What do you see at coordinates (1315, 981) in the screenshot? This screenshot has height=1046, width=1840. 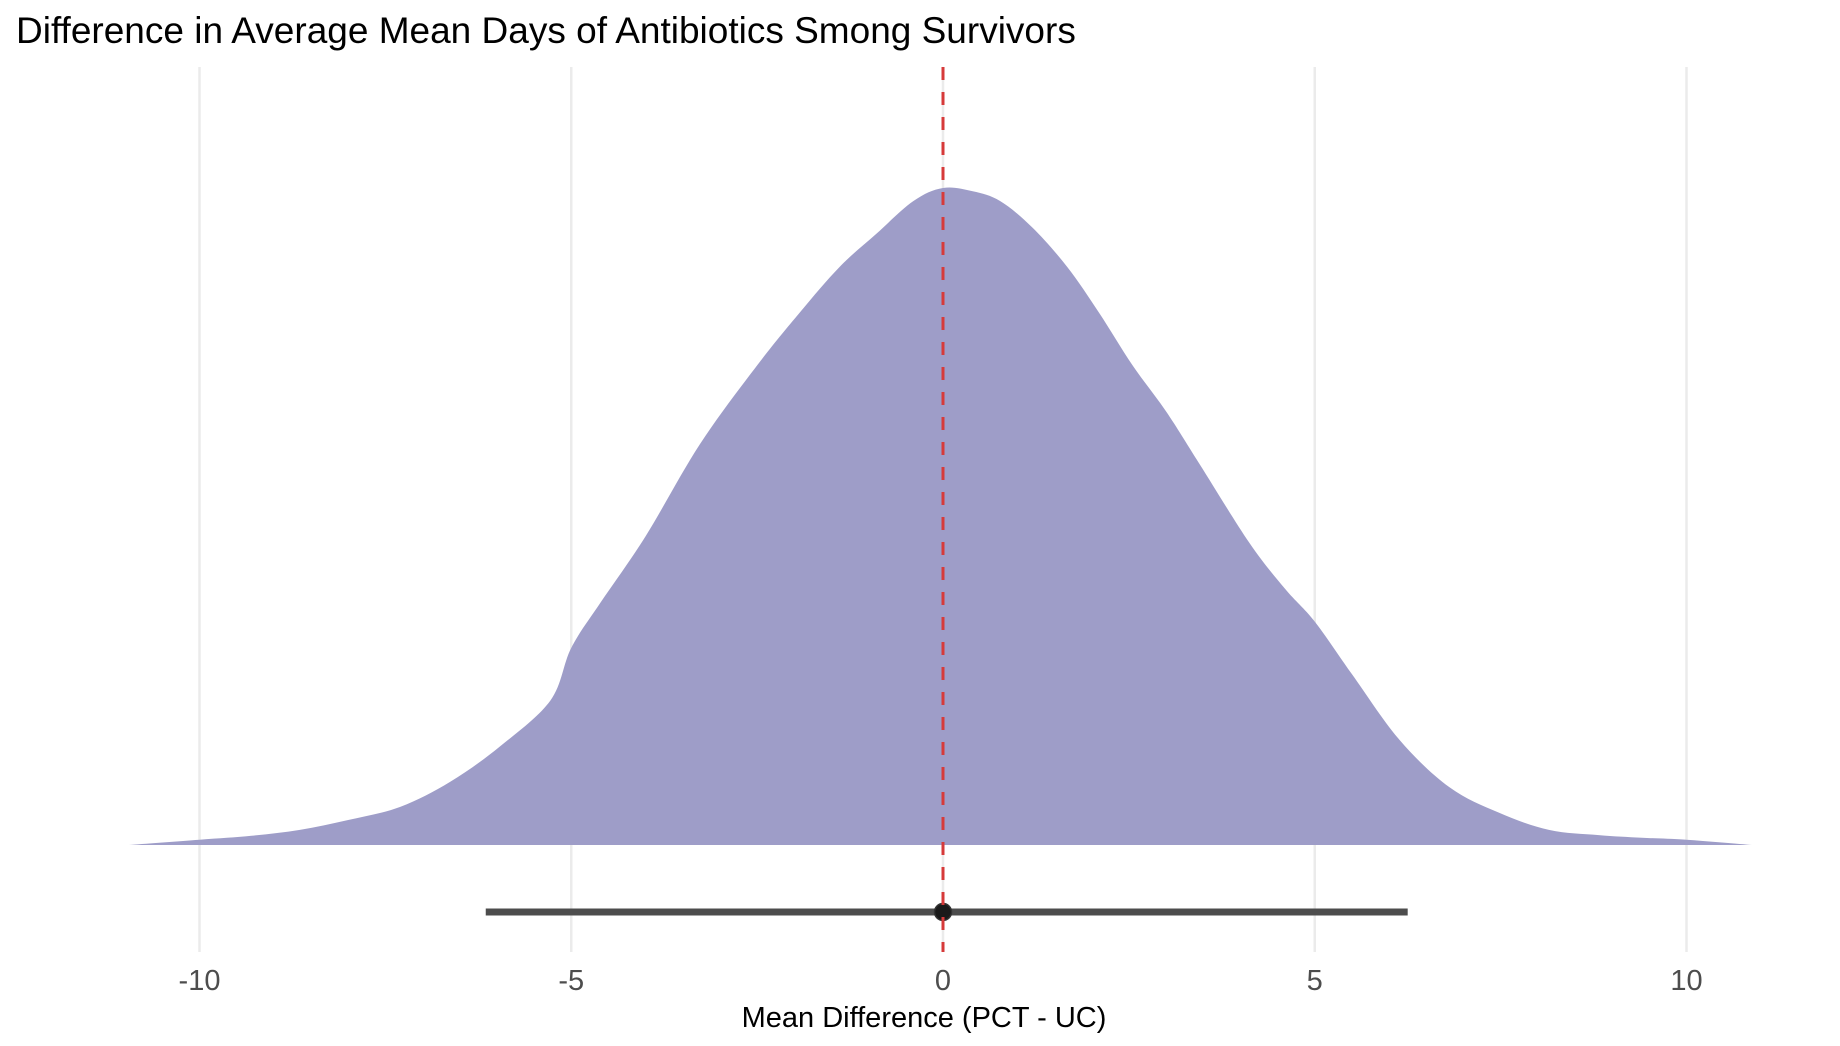 I see `x-tick-label: 5` at bounding box center [1315, 981].